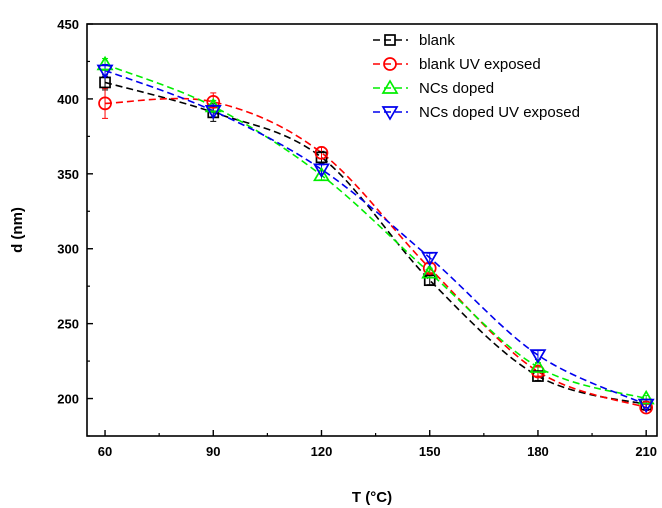 This screenshot has width=662, height=508. What do you see at coordinates (68, 324) in the screenshot?
I see `y-tick-label: 250` at bounding box center [68, 324].